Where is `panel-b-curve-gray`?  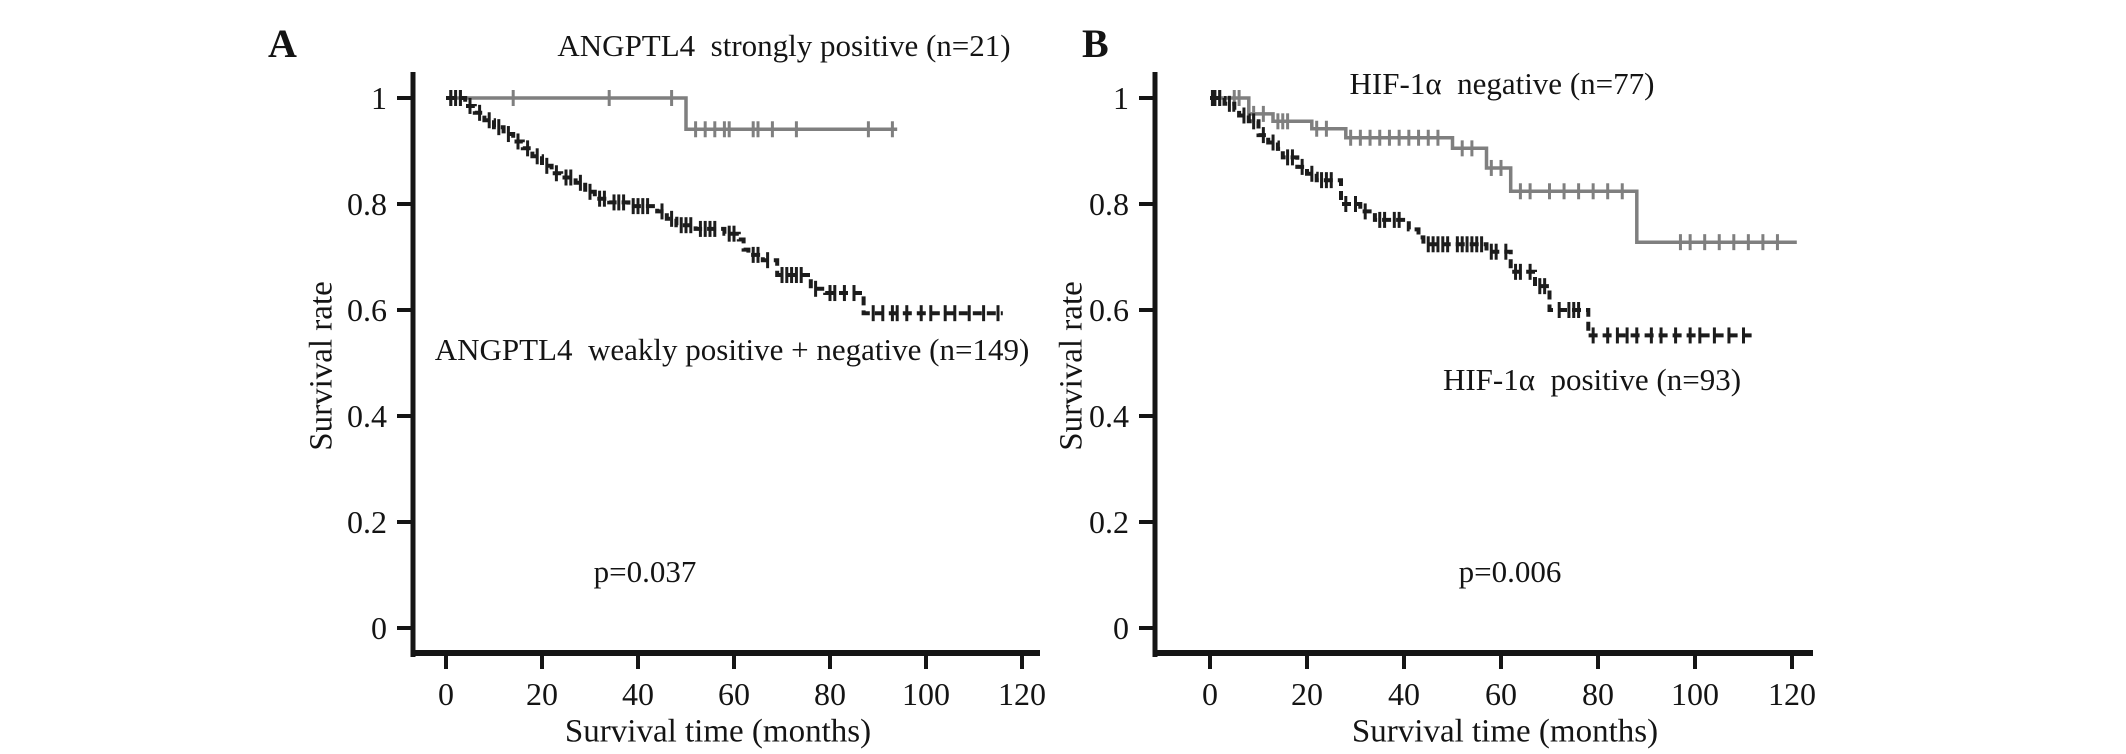
panel-b-curve-gray is located at coordinates (1503, 170).